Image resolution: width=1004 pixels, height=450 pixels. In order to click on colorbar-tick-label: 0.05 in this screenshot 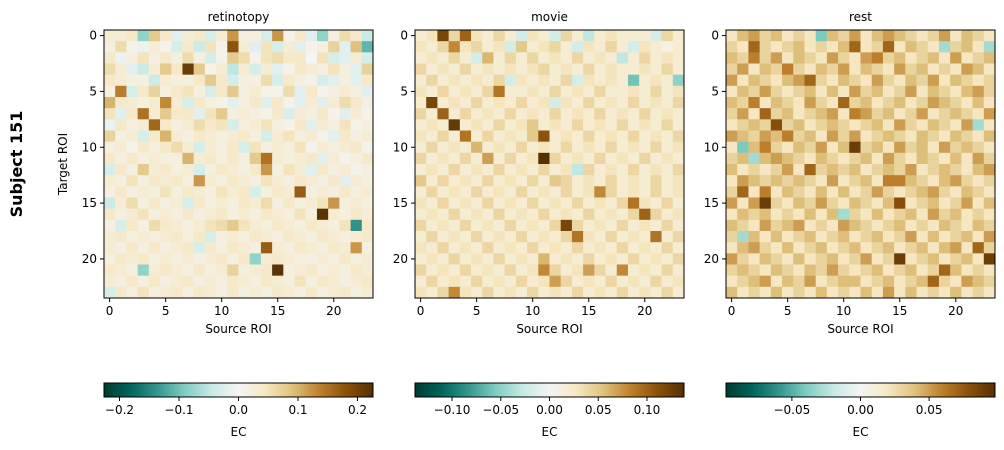, I will do `click(598, 410)`.